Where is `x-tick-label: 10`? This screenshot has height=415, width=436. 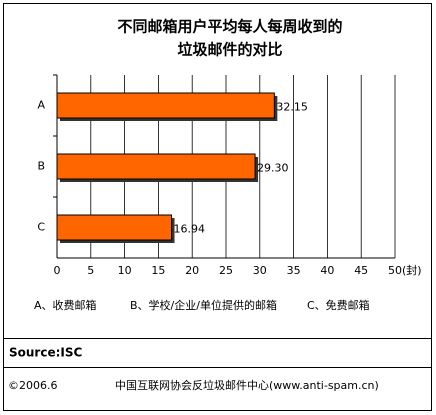 x-tick-label: 10 is located at coordinates (125, 270).